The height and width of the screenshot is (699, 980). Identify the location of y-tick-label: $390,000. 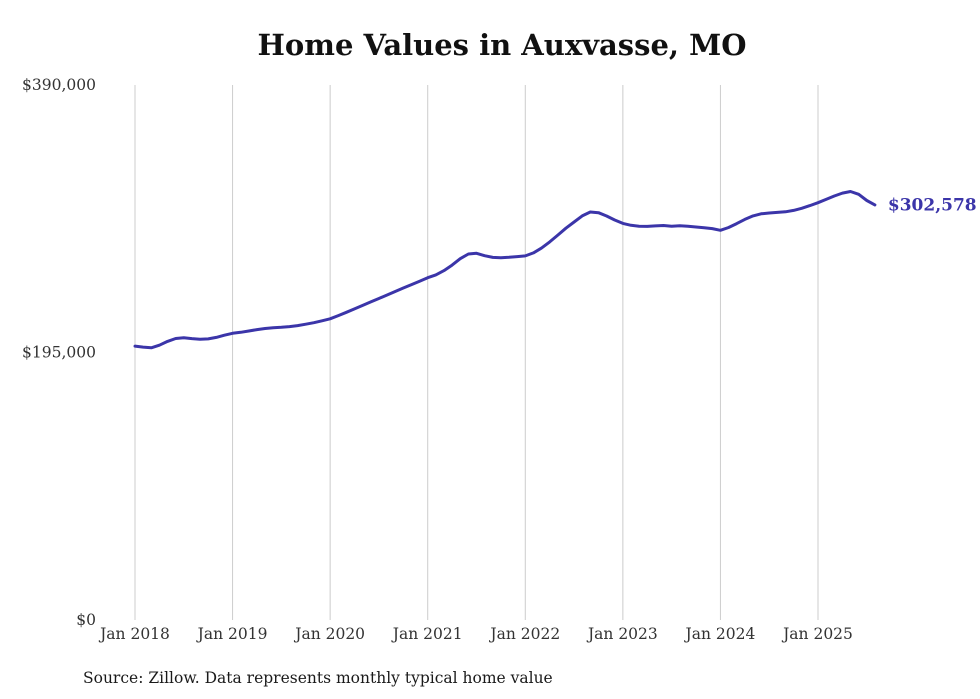
(59, 85).